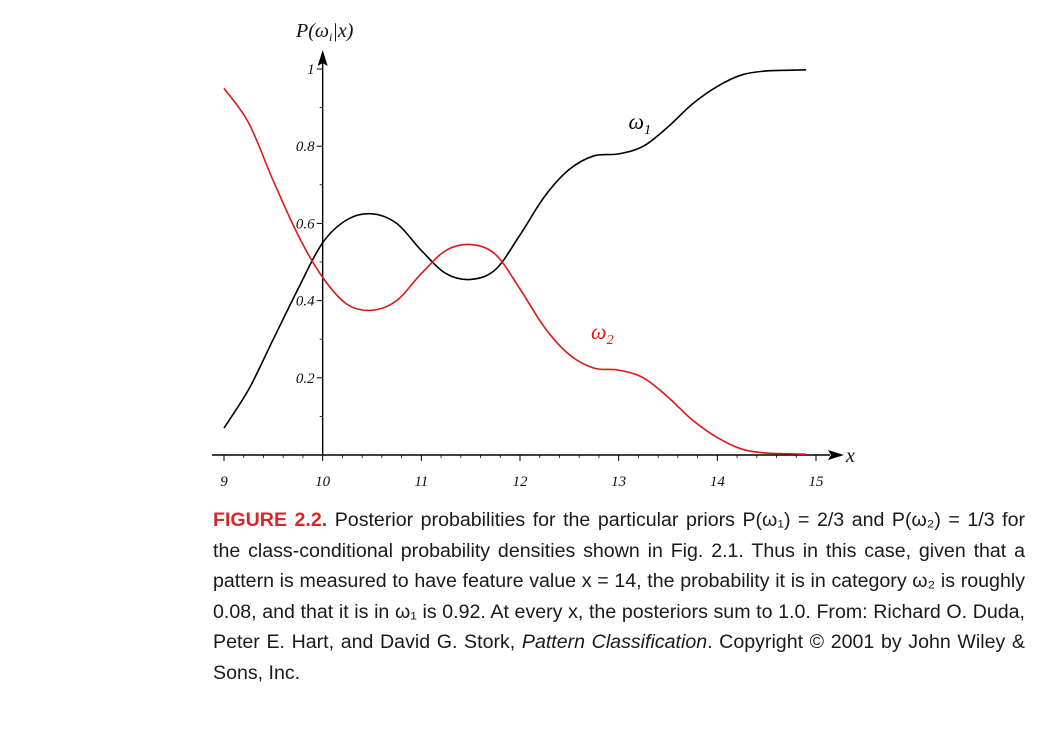  Describe the element at coordinates (322, 58) in the screenshot. I see `y-axis-arrow` at that location.